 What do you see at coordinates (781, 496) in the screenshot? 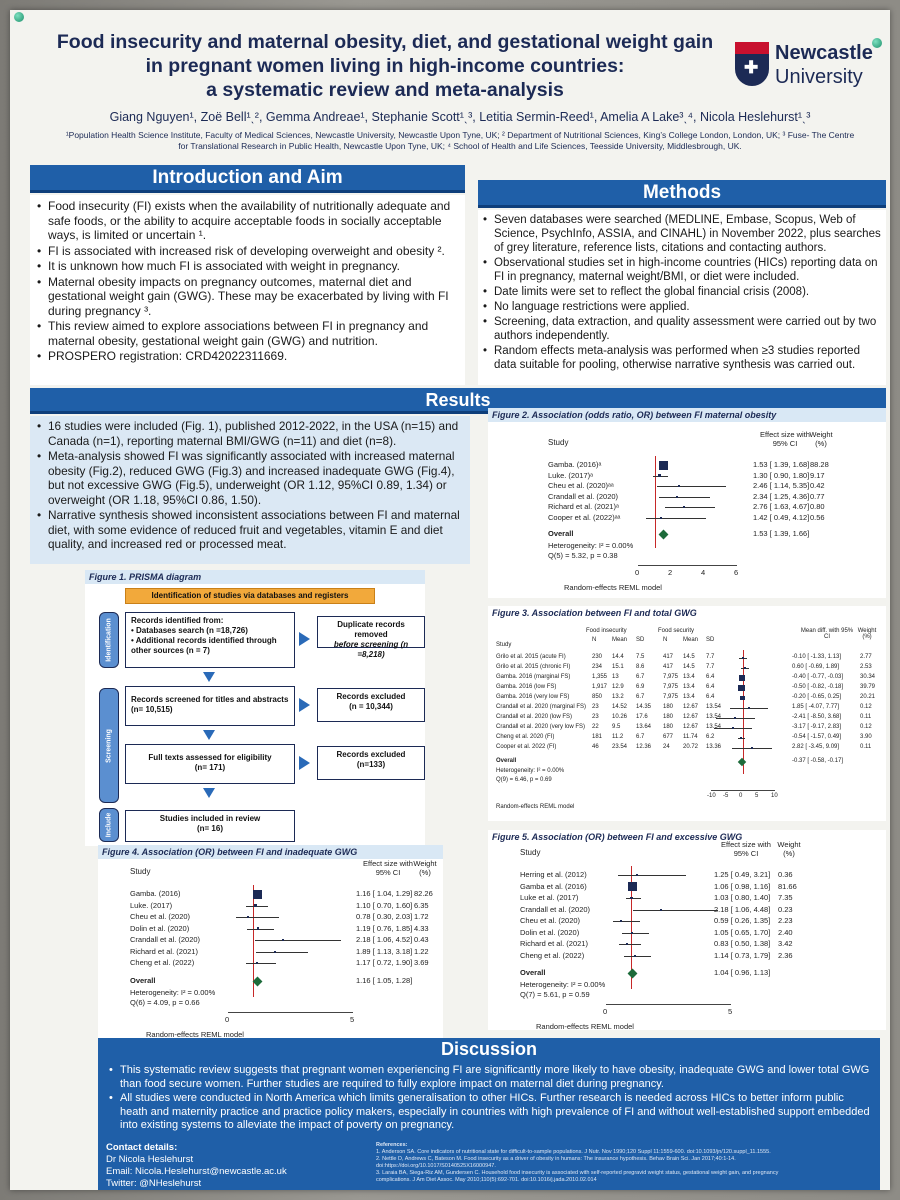
I see `effect-value: 2.34 [ 1.25, 4.36]` at bounding box center [781, 496].